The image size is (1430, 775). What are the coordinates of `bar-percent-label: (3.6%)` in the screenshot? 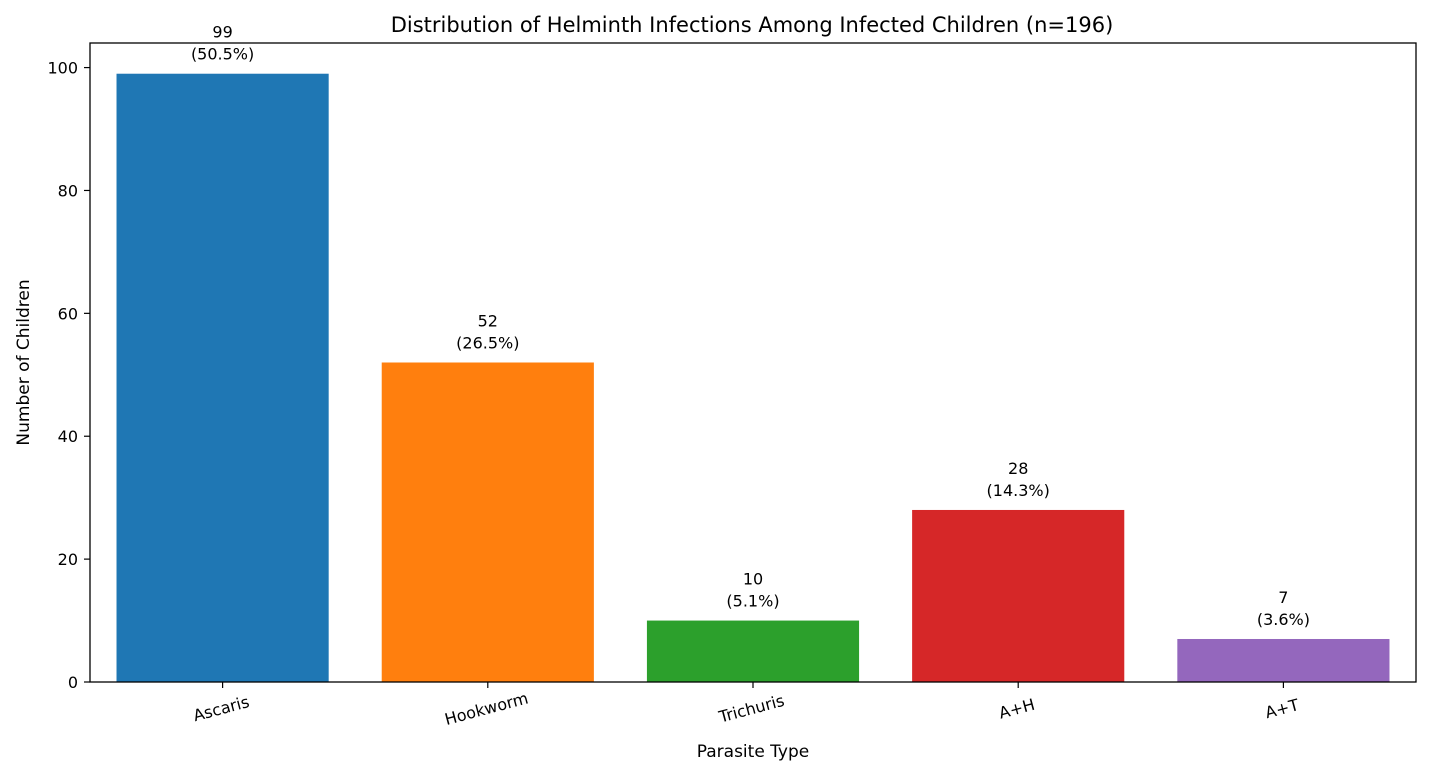 It's located at (1283, 619).